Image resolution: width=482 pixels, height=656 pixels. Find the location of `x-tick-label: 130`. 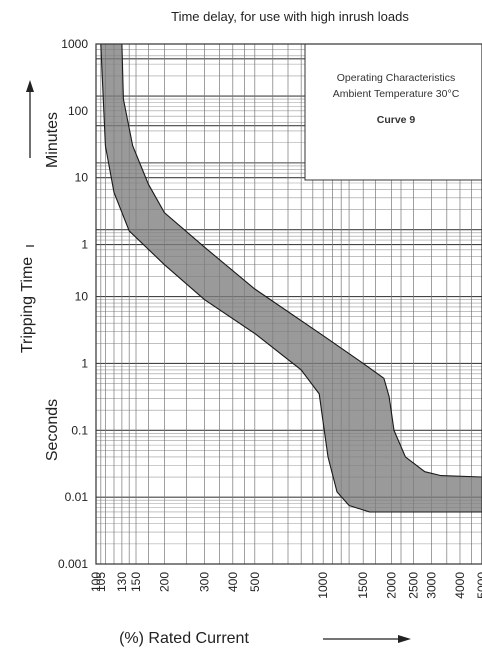

x-tick-label: 130 is located at coordinates (122, 582).